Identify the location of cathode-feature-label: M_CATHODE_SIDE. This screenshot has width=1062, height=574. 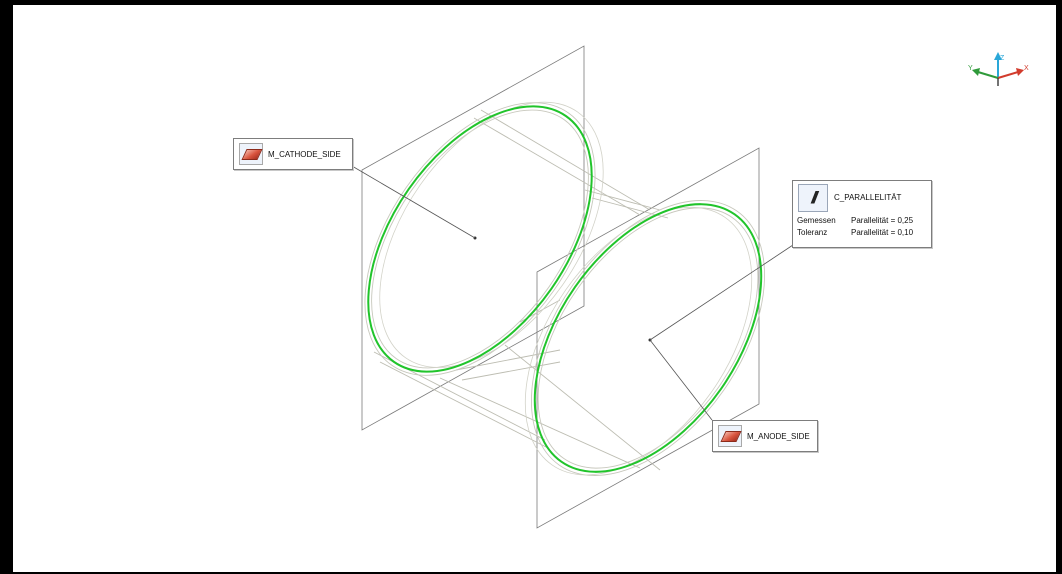
(293, 154).